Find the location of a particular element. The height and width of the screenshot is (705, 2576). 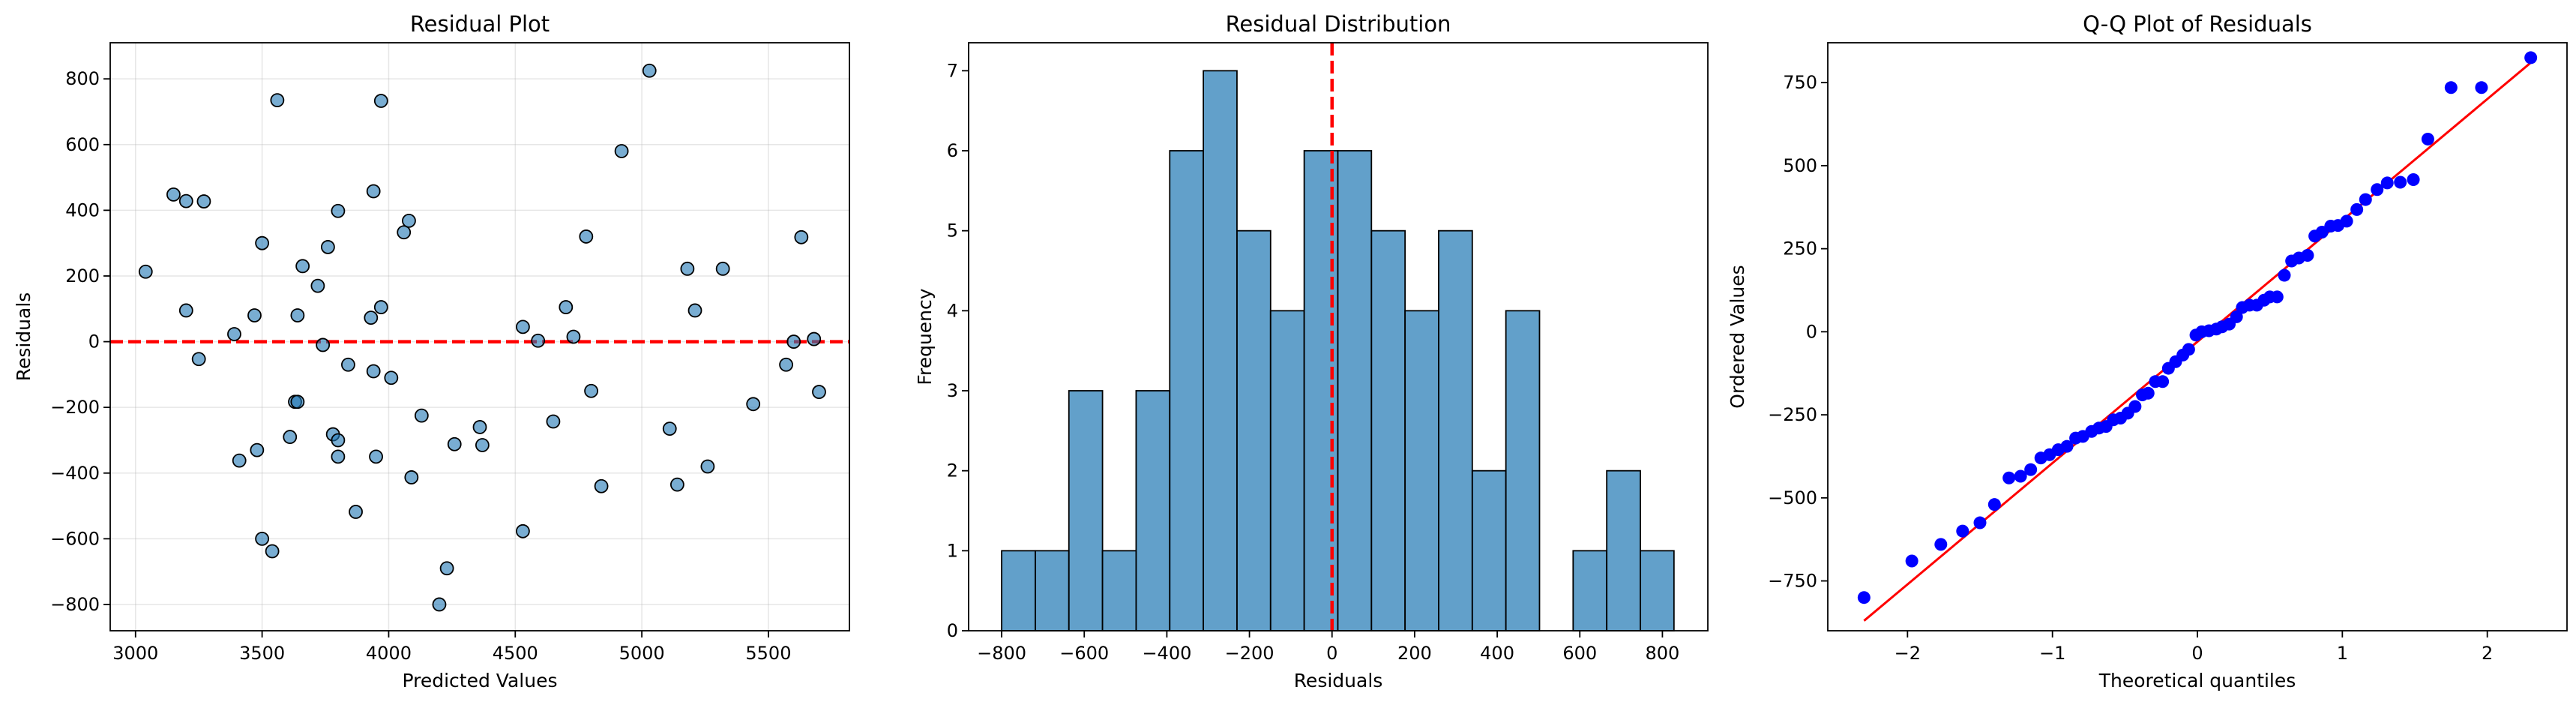

qq-plot-y-tick-label: 750 is located at coordinates (1800, 82).